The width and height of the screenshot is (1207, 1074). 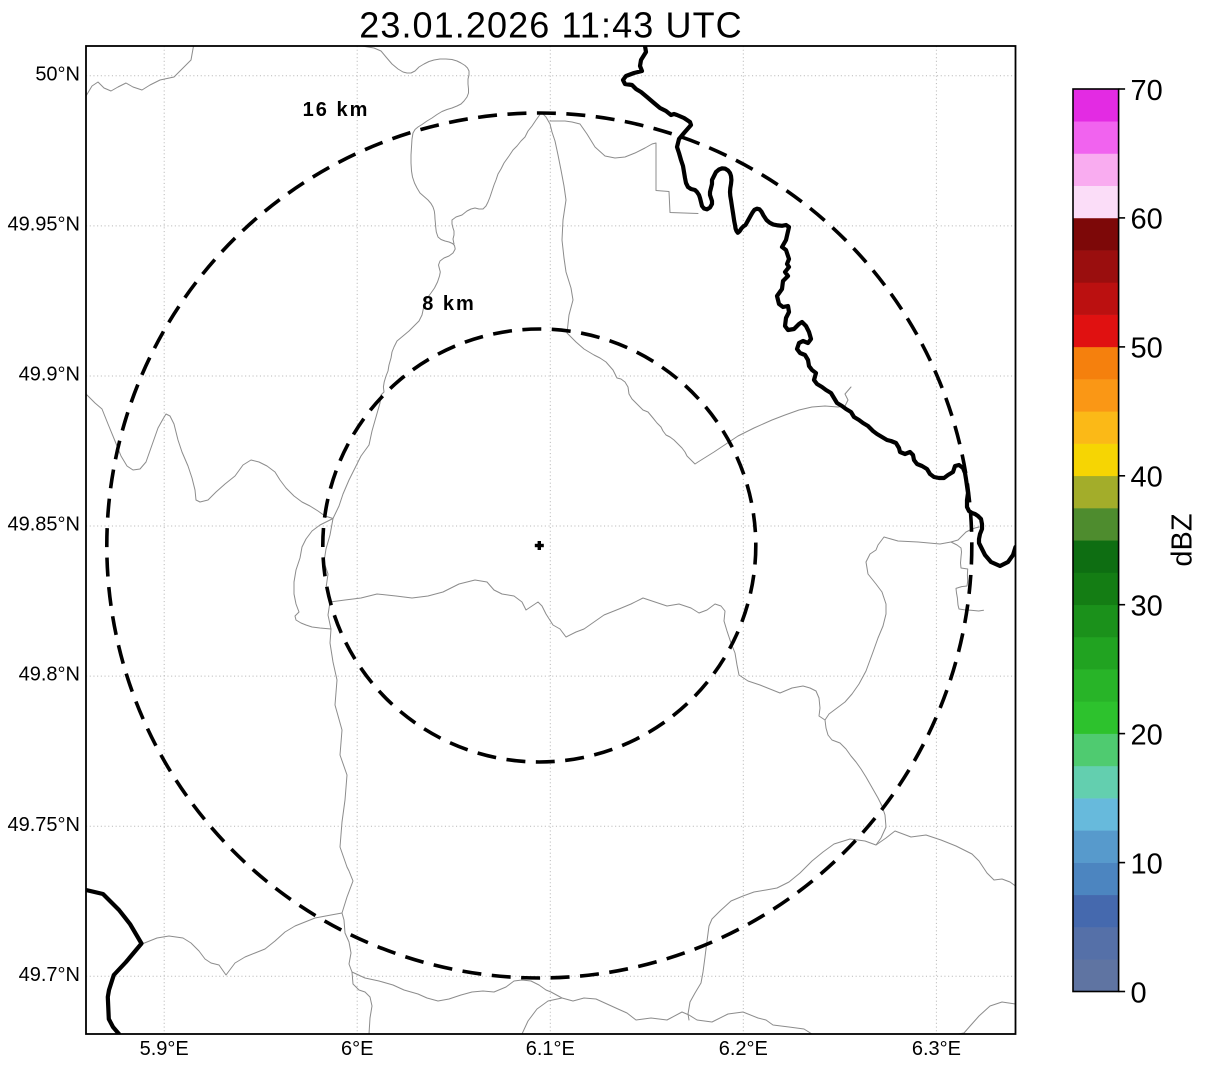 I want to click on svg-text: 50, so click(x=1147, y=349).